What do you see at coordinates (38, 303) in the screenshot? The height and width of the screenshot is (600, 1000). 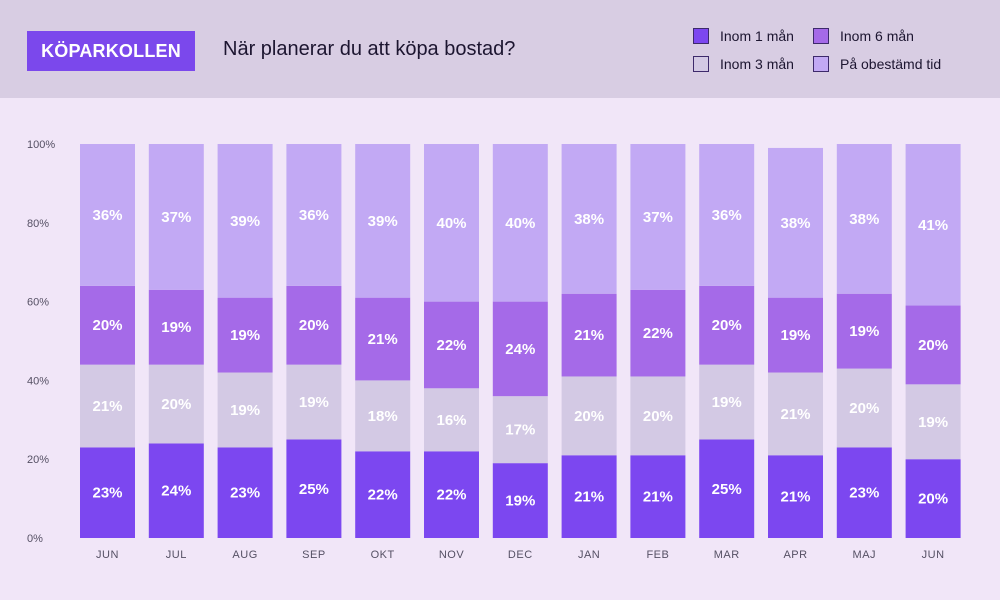 I see `y-tick-label: 60%` at bounding box center [38, 303].